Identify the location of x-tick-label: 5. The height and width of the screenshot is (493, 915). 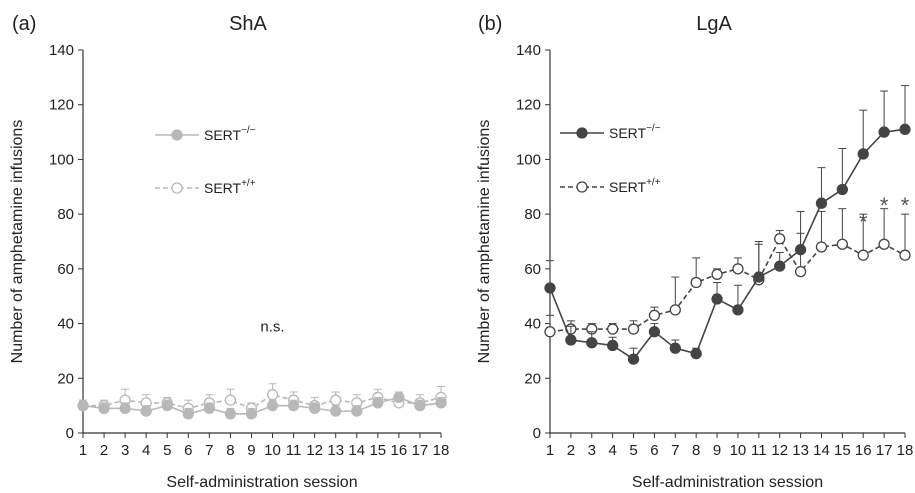
(633, 450).